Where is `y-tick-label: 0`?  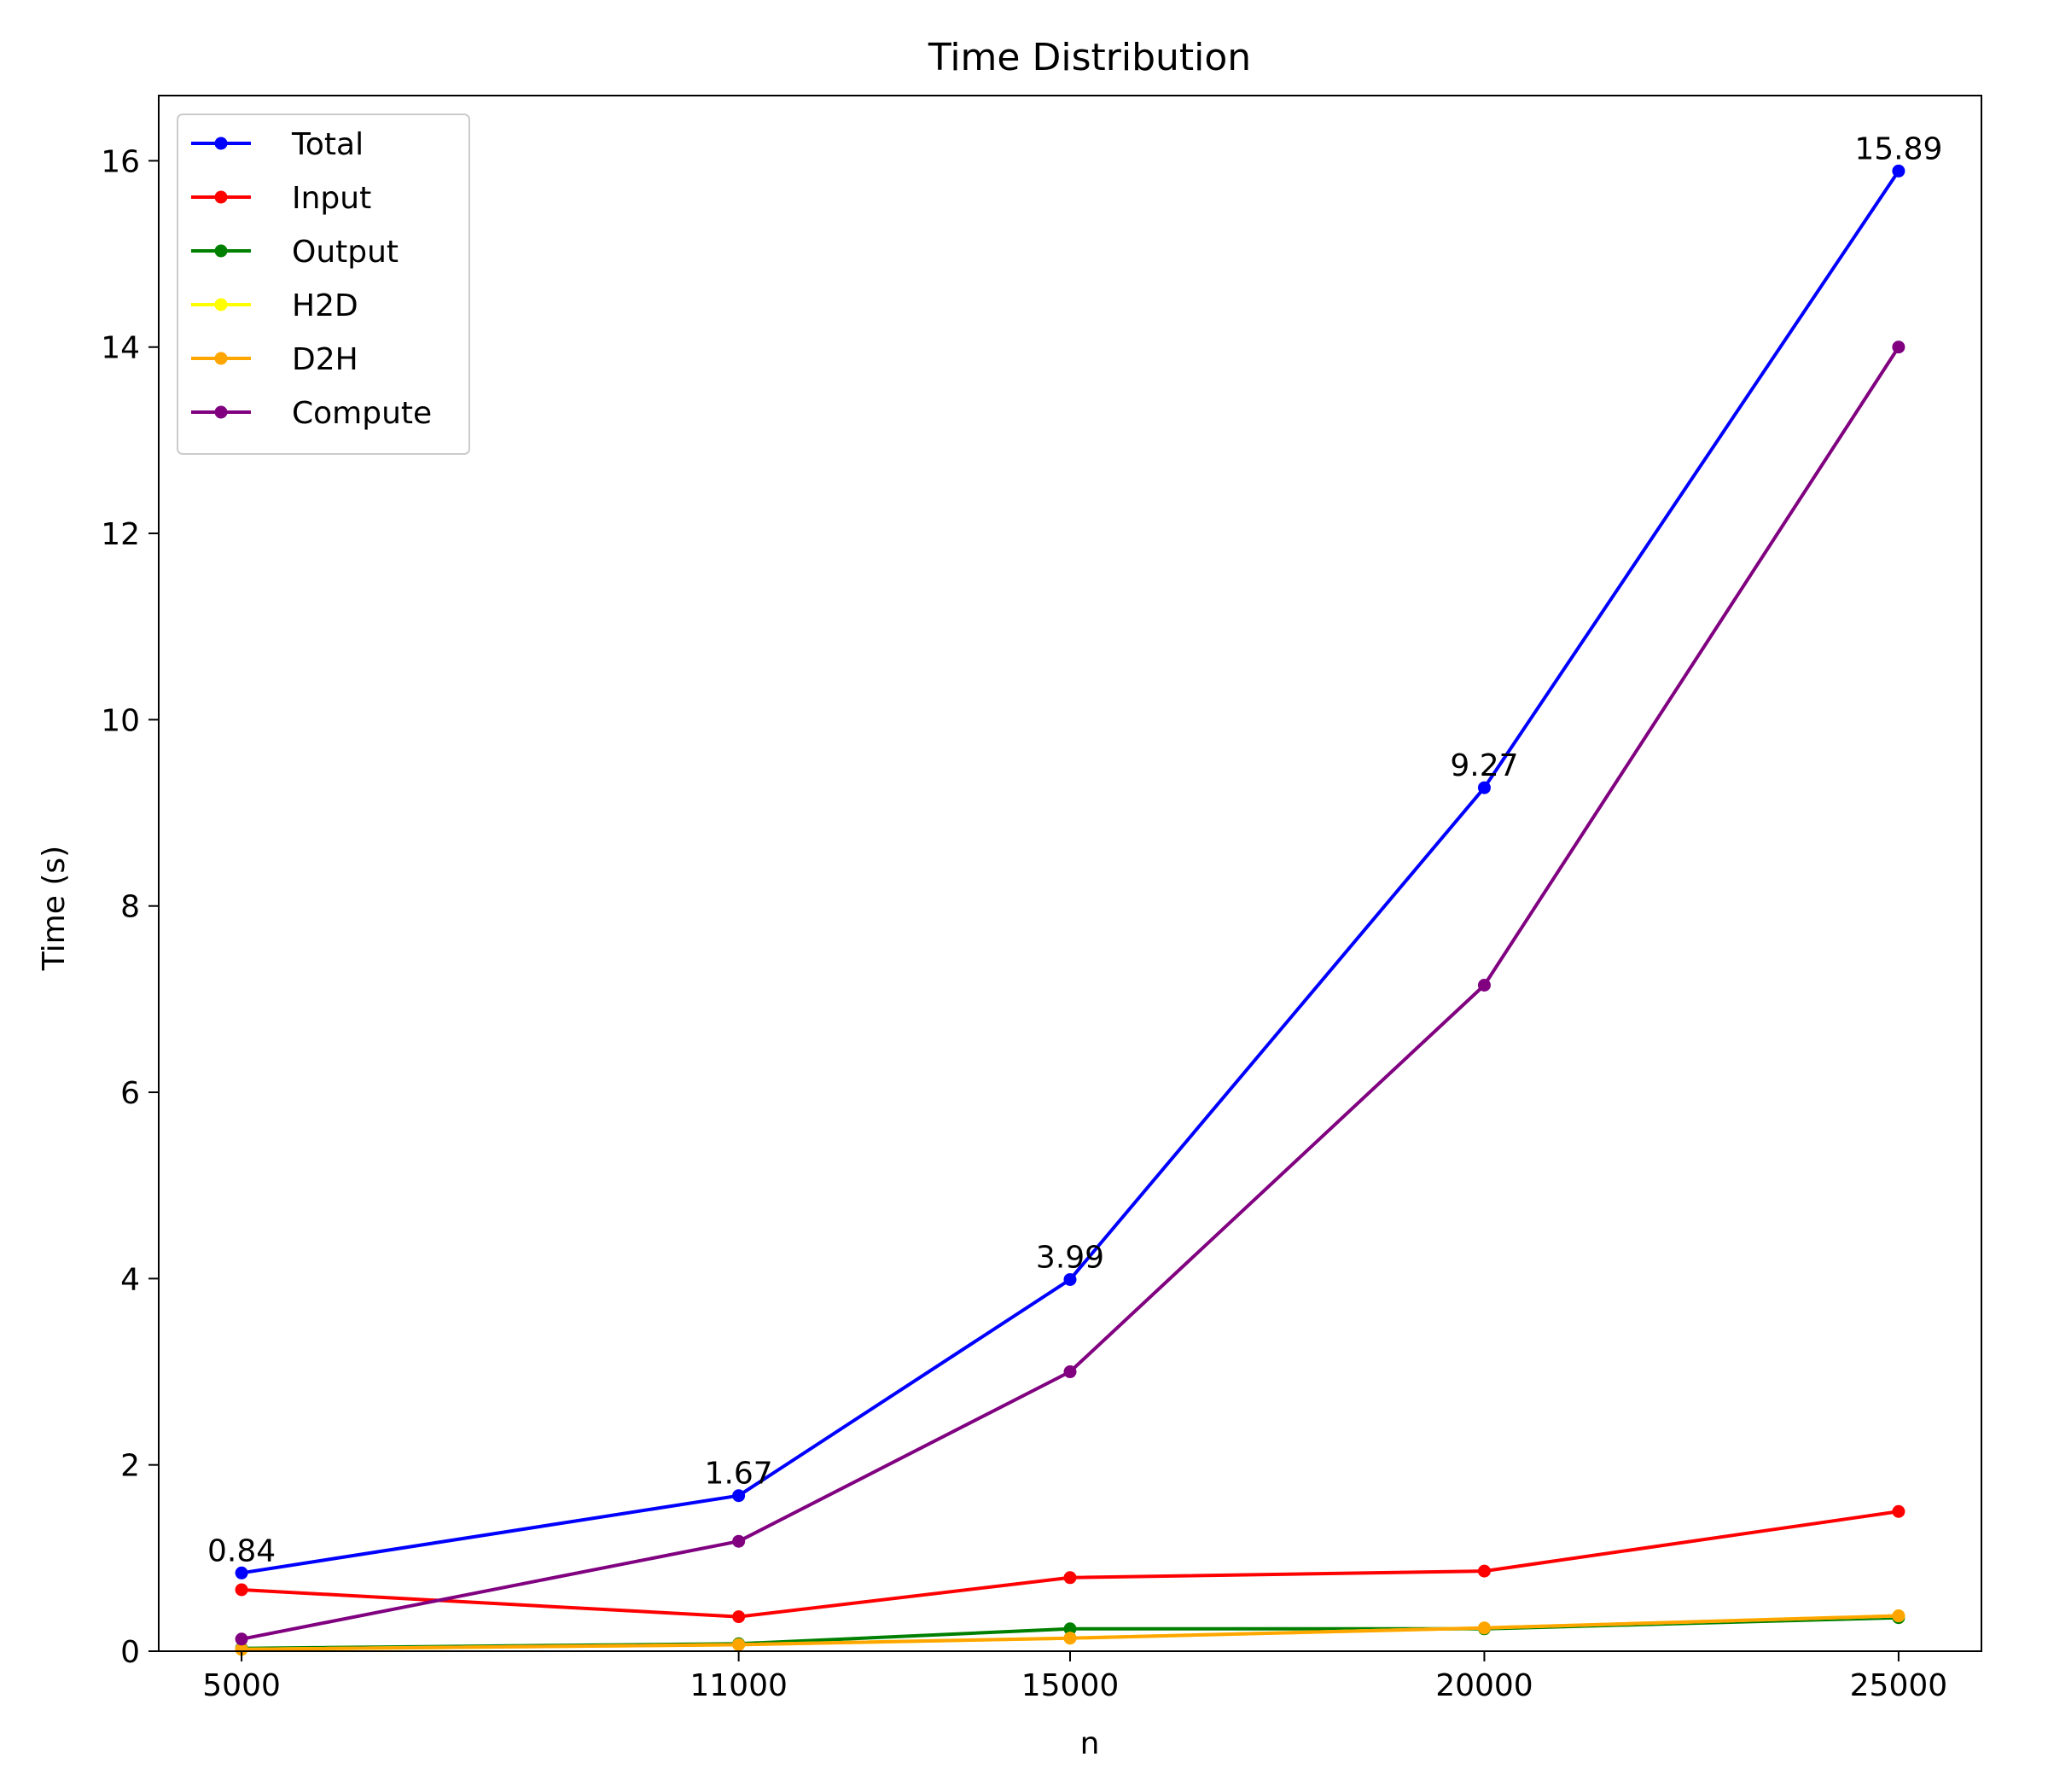
y-tick-label: 0 is located at coordinates (130, 1652).